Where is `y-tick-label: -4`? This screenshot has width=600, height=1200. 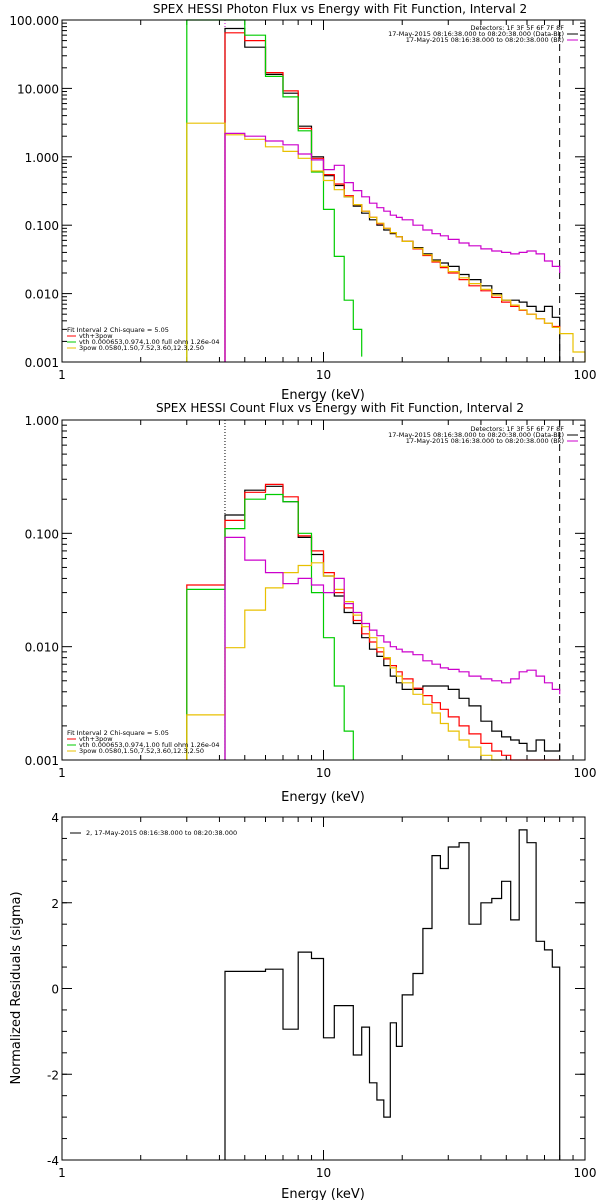 y-tick-label: -4 is located at coordinates (53, 1161).